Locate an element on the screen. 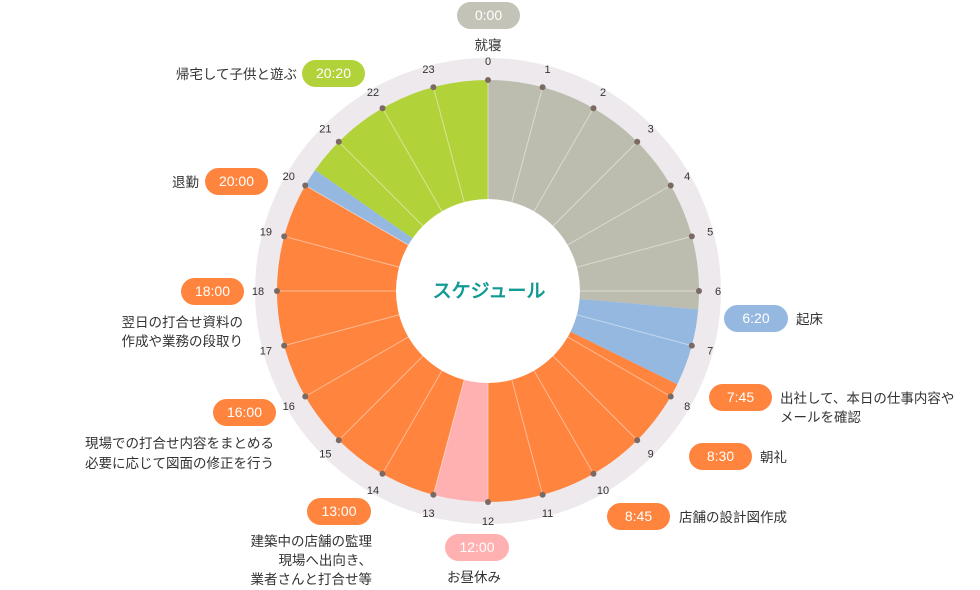 The image size is (980, 590). hour-label-20: 20 is located at coordinates (289, 177).